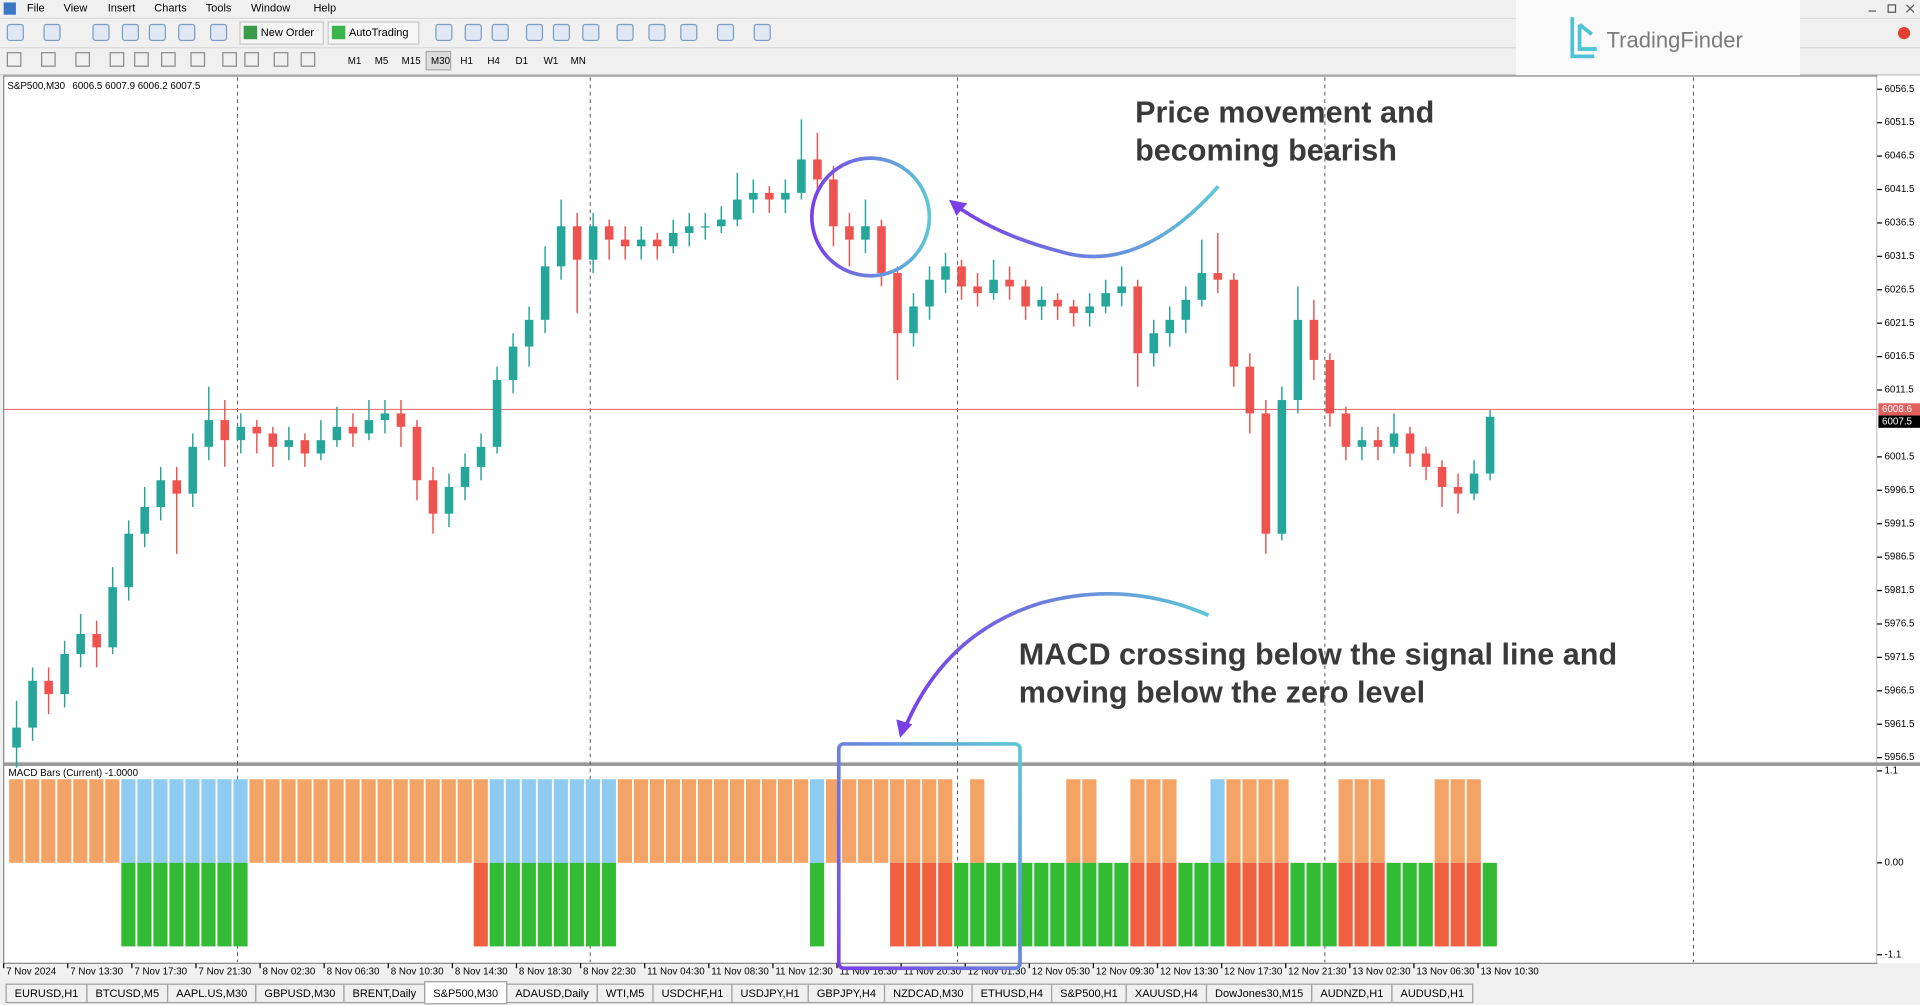  I want to click on menu-item: Help, so click(324, 8).